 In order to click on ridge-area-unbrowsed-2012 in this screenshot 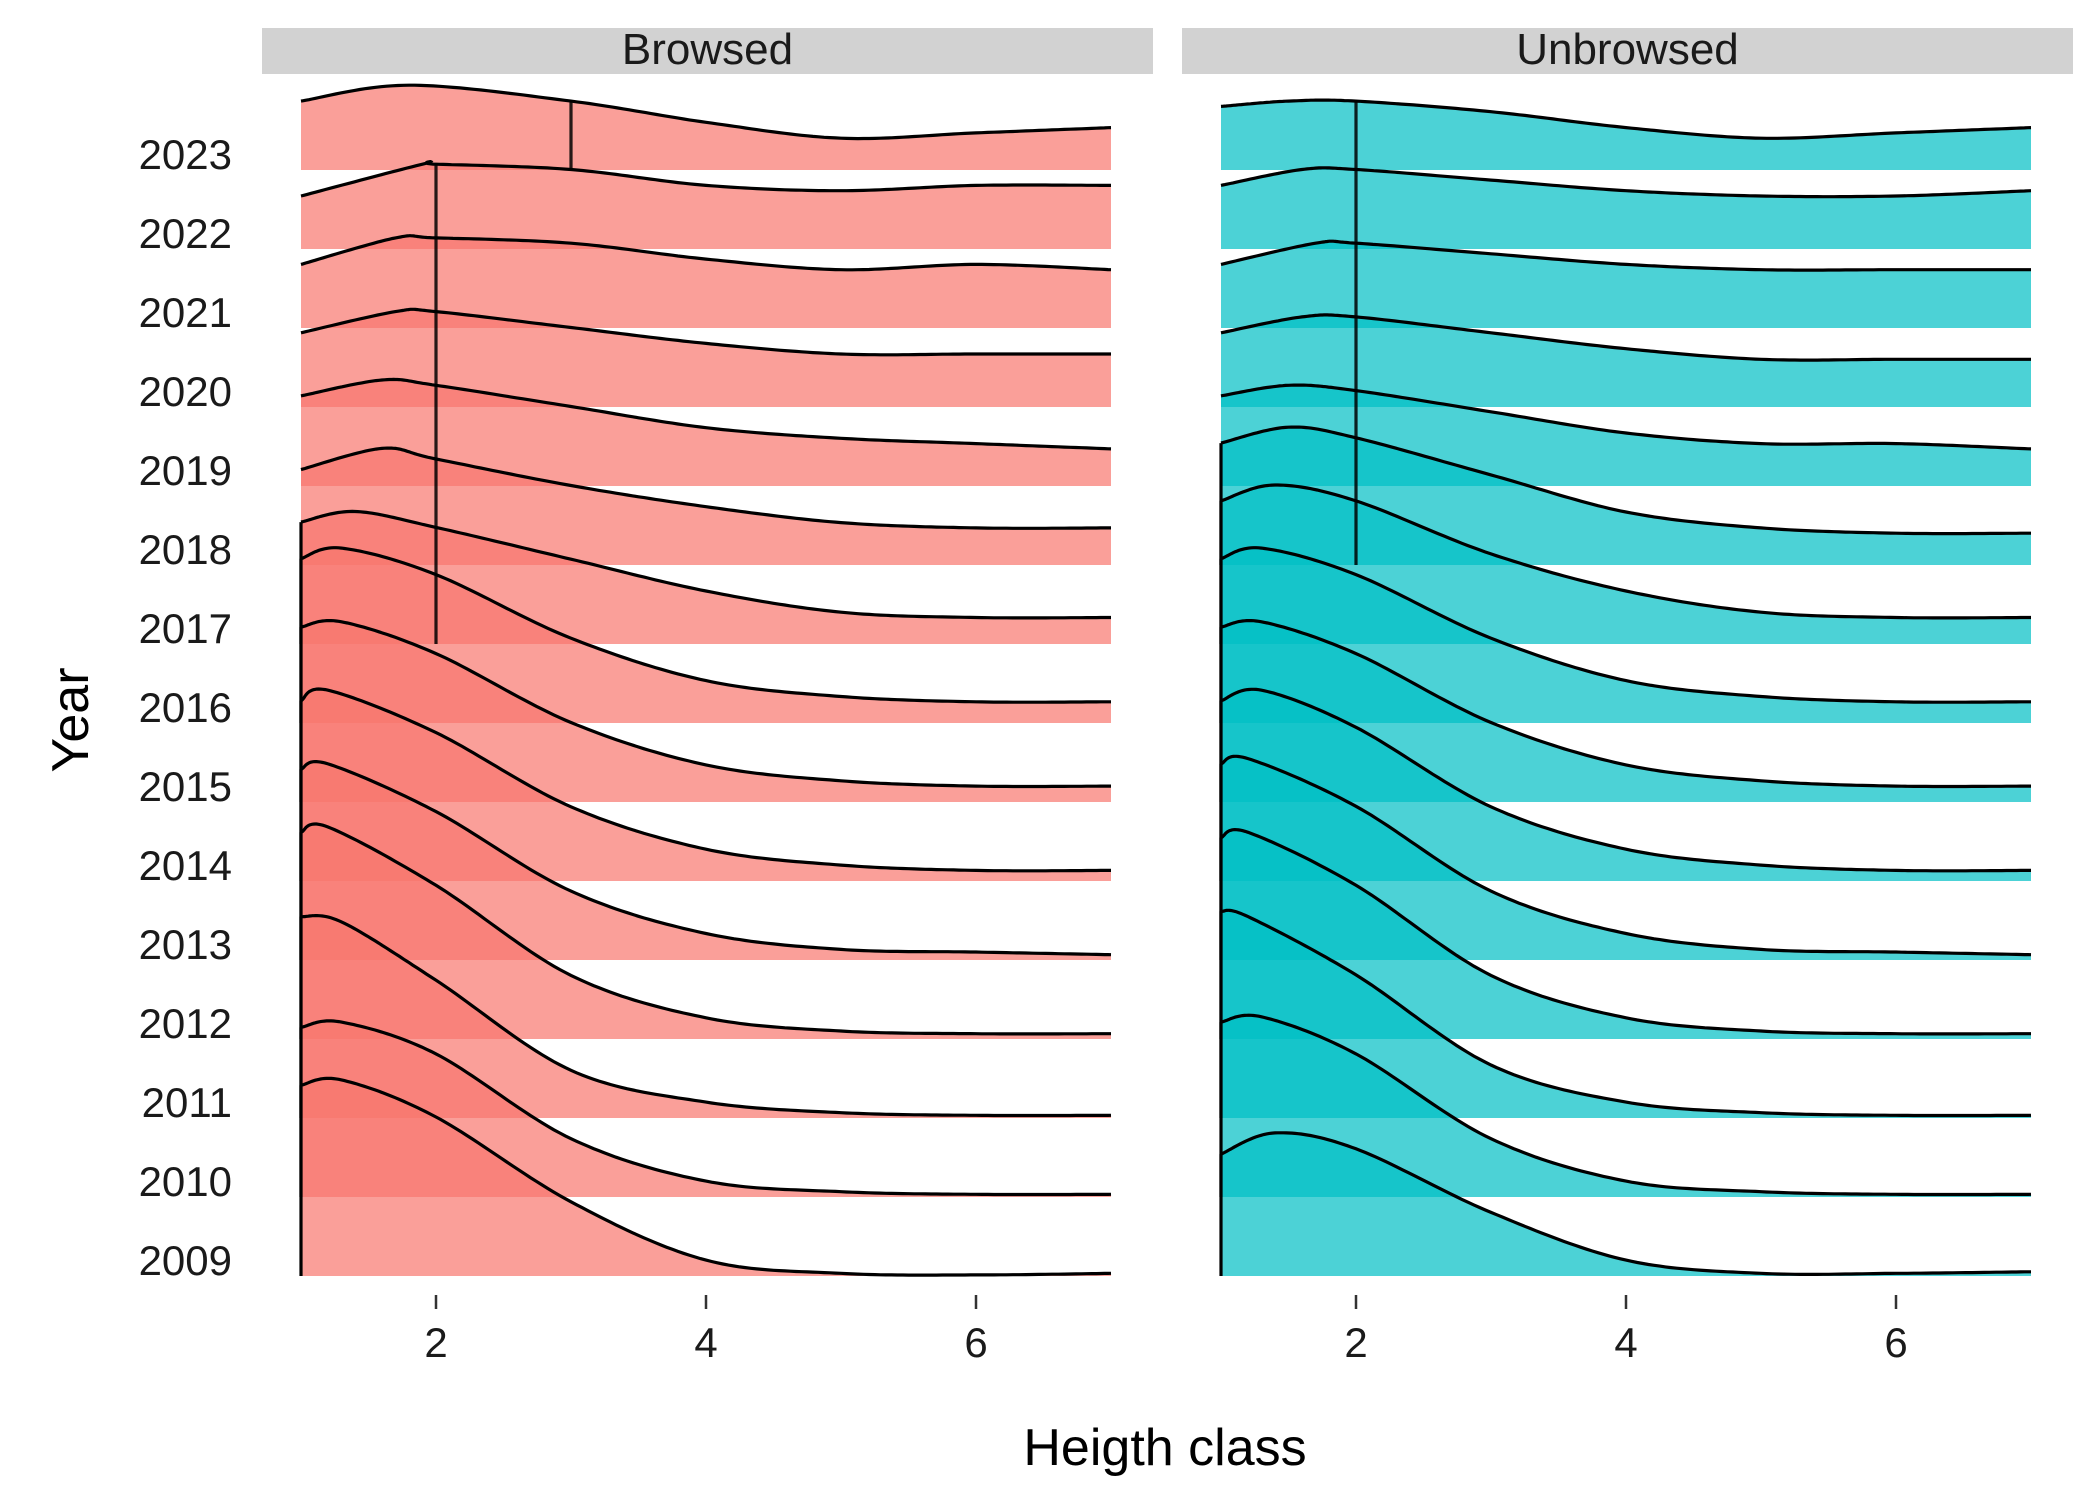, I will do `click(1626, 934)`.